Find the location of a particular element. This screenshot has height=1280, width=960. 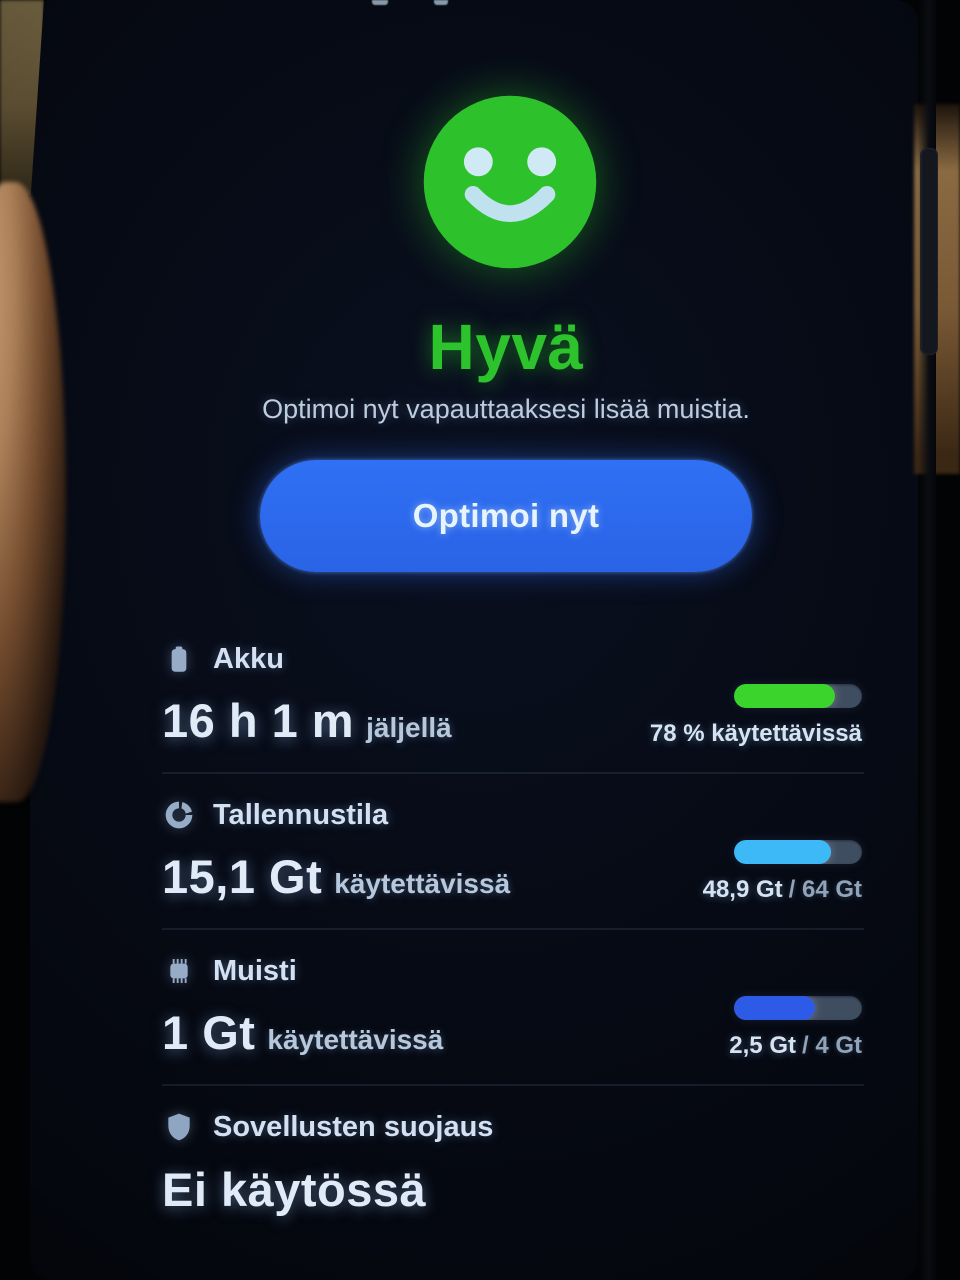

battery-caption: 78 % käytettävissä is located at coordinates (755, 733).